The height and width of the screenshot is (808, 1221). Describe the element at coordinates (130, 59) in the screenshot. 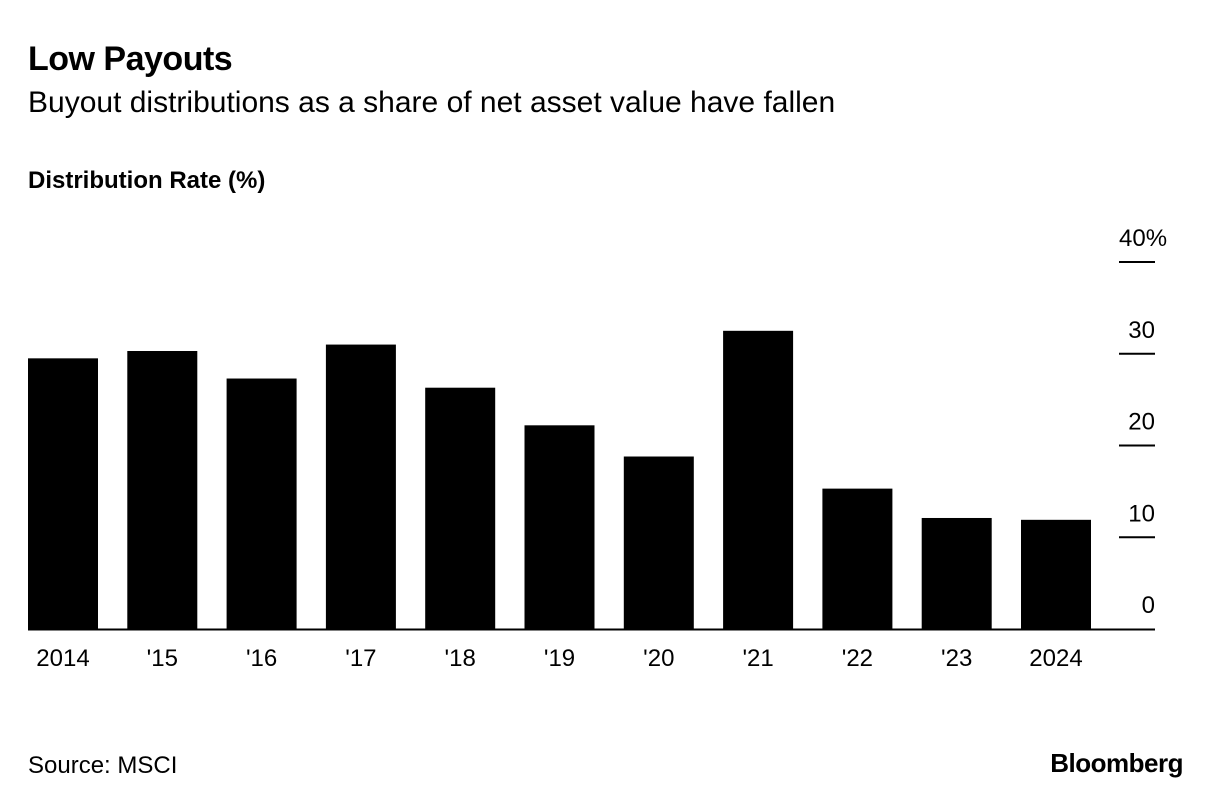

I see `chart-title: Low Payouts` at that location.